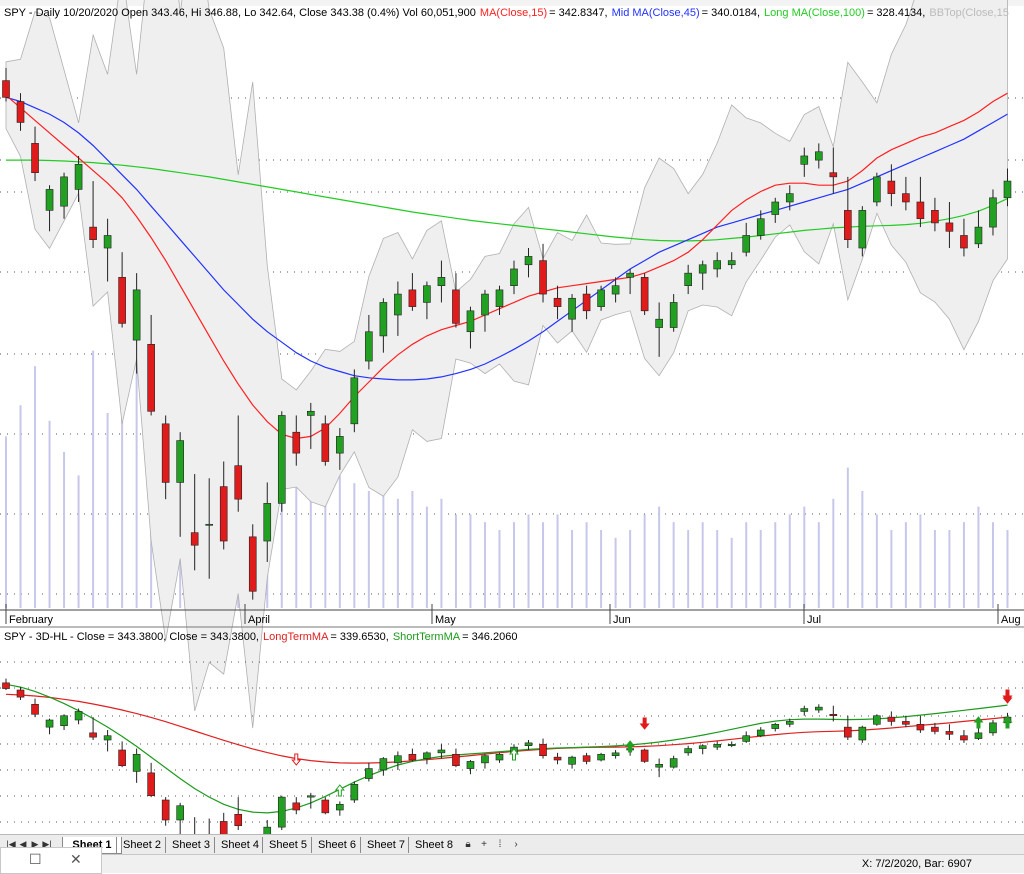 The width and height of the screenshot is (1024, 874). I want to click on tab-sheet-7: Sheet 7, so click(385, 845).